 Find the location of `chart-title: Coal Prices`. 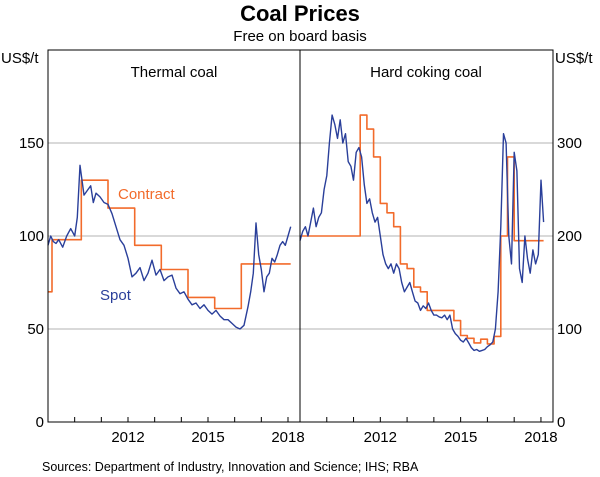

chart-title: Coal Prices is located at coordinates (300, 13).